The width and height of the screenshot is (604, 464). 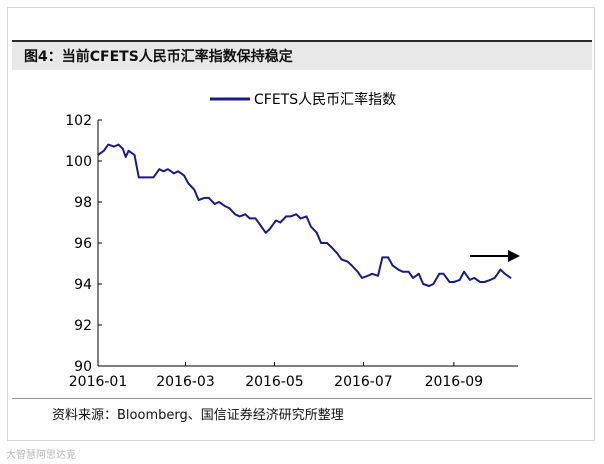 What do you see at coordinates (158, 57) in the screenshot?
I see `figure-title: 图4：当前CFETS人民币汇率指数保持稳定` at bounding box center [158, 57].